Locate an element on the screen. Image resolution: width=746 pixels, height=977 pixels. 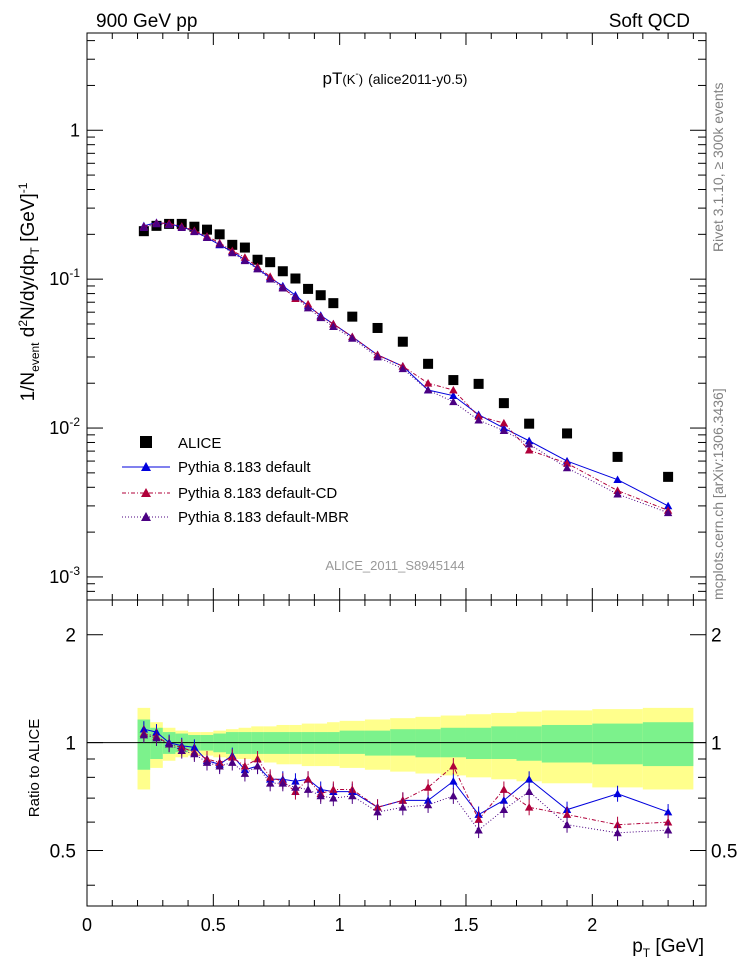
x-tick-label: 1 is located at coordinates (340, 925).